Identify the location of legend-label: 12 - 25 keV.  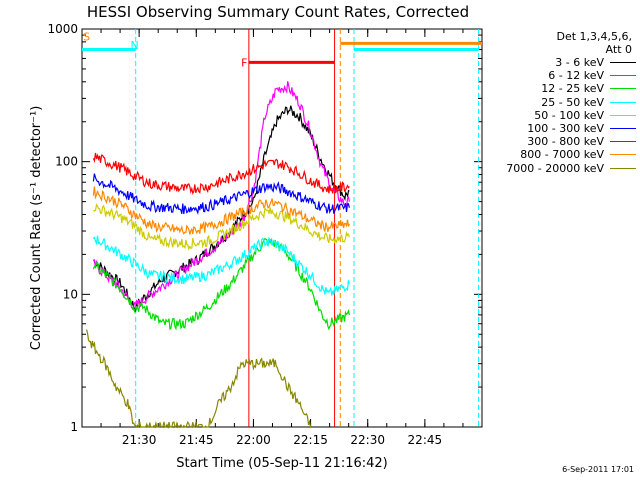
(572, 89).